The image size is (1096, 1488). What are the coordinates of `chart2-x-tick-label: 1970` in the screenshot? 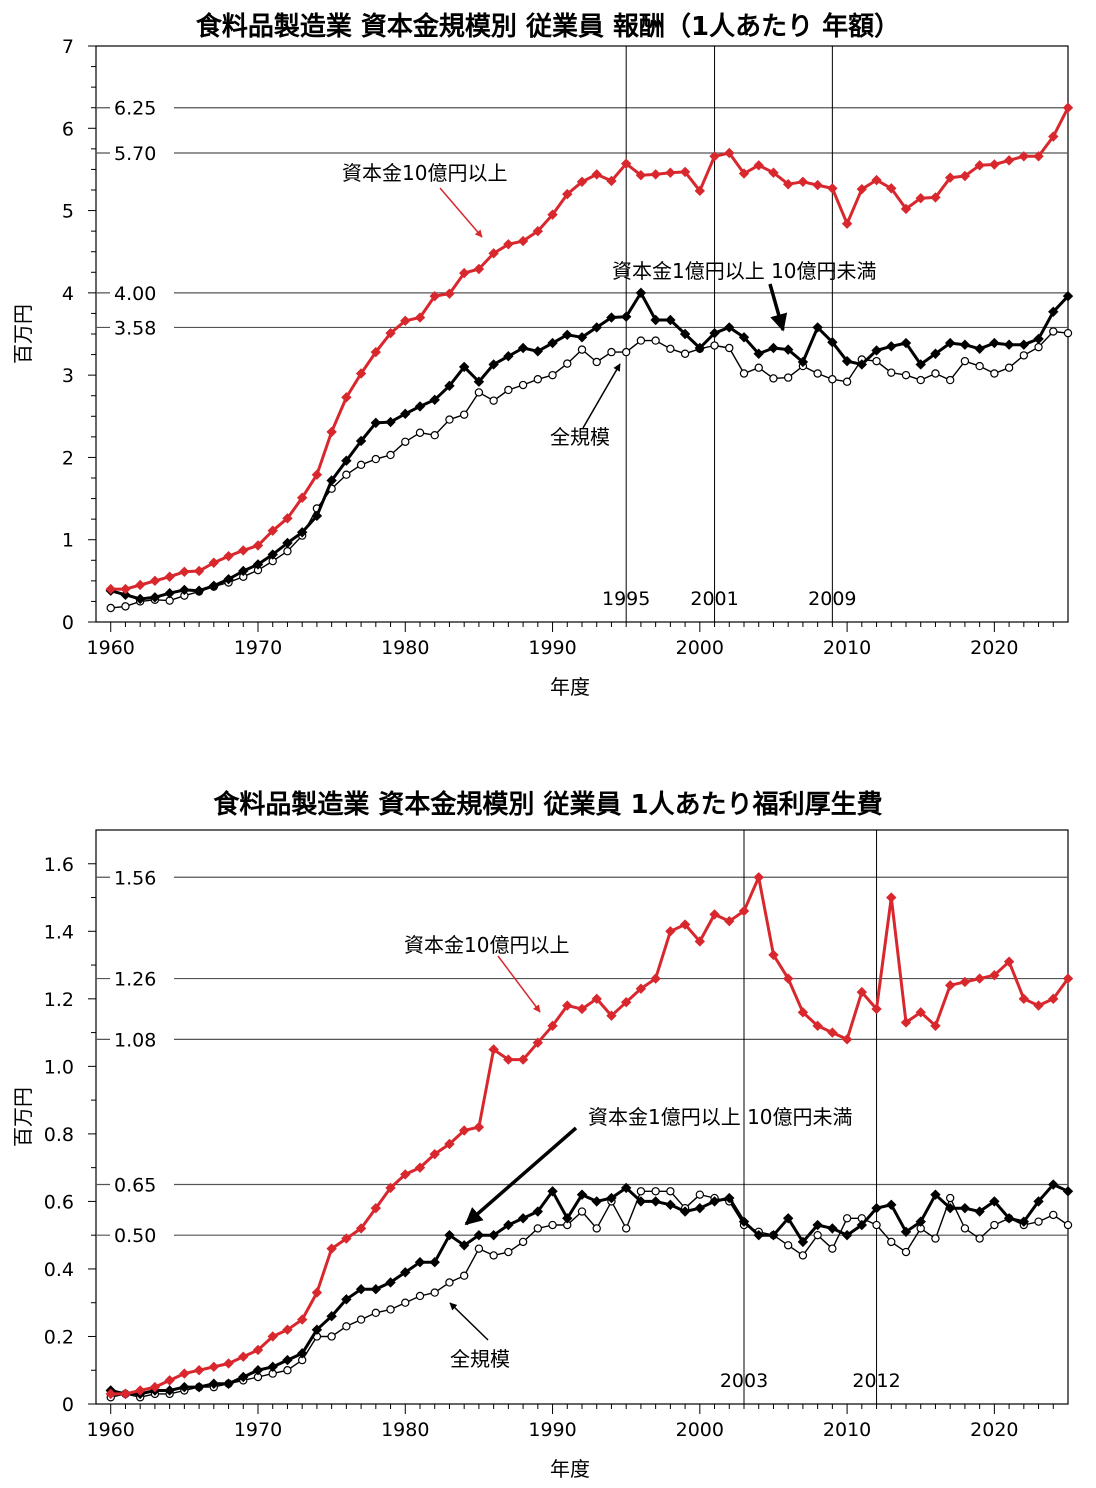 It's located at (258, 1430).